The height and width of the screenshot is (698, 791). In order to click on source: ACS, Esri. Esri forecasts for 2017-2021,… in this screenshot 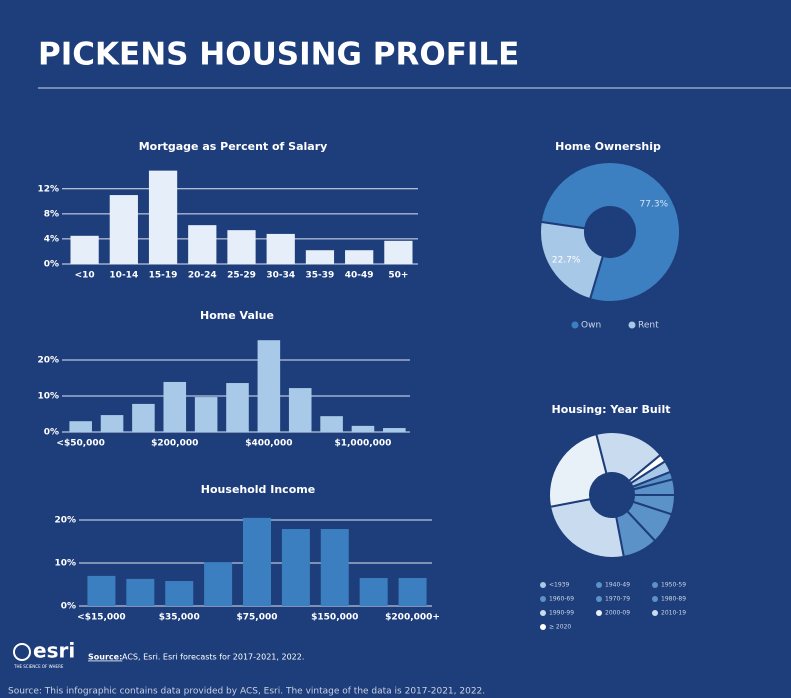, I will do `click(213, 657)`.